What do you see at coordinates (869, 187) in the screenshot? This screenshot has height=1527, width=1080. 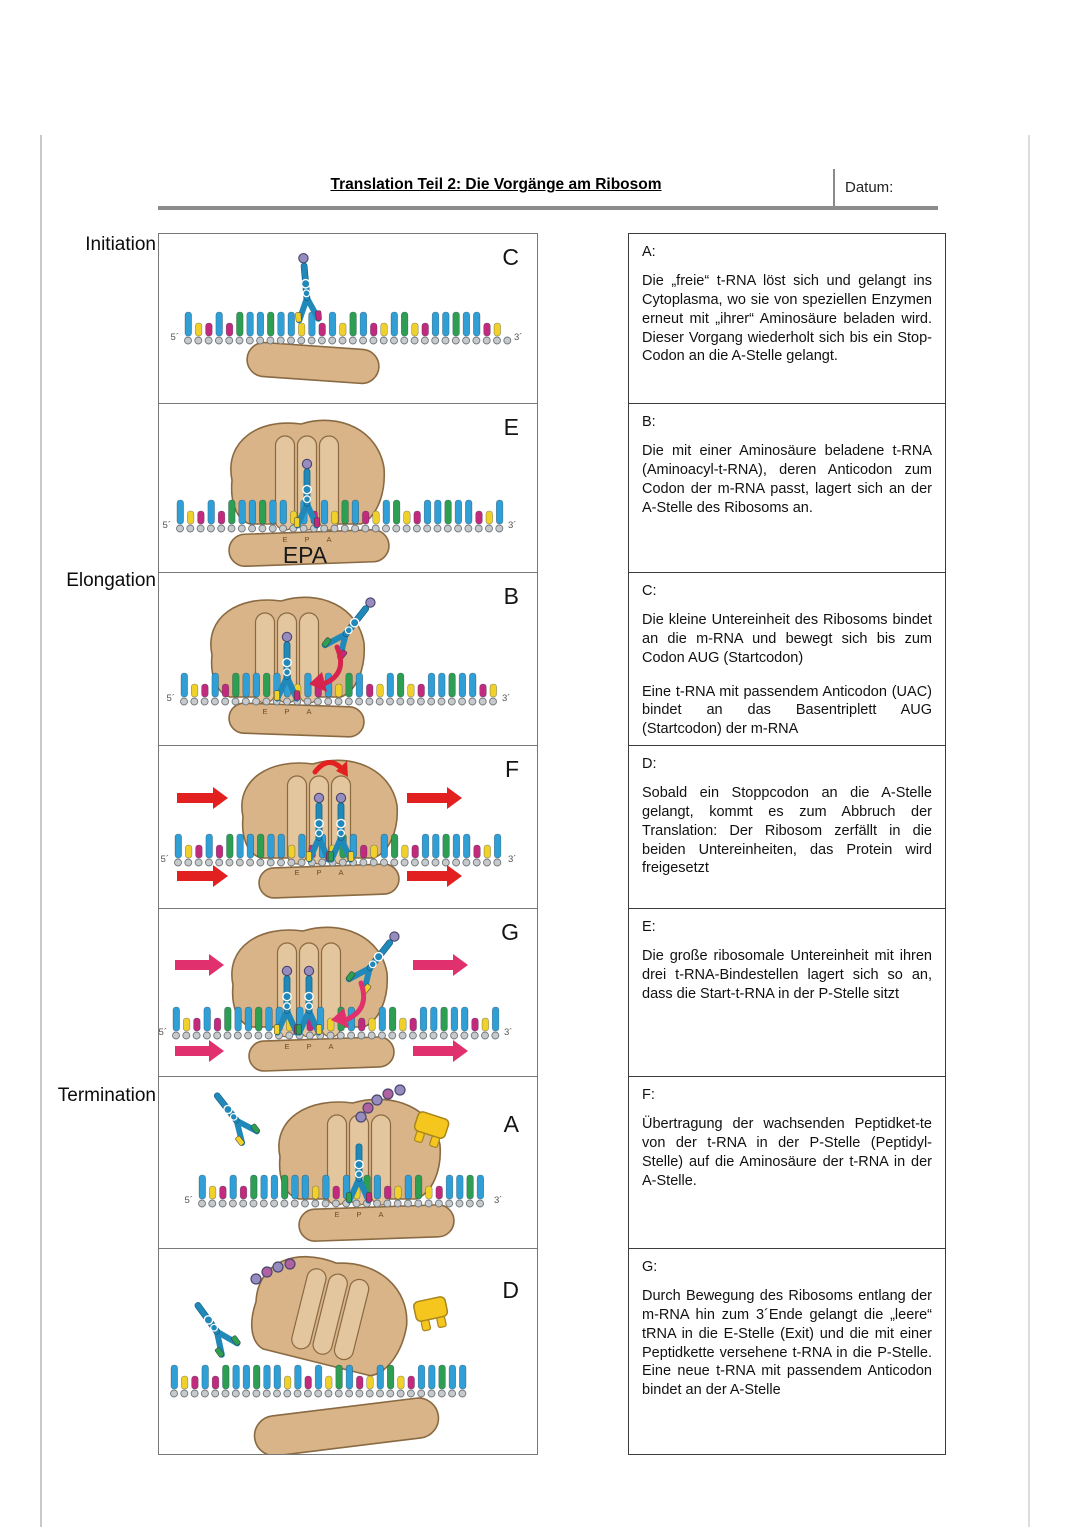 I see `datum-label: Datum:` at bounding box center [869, 187].